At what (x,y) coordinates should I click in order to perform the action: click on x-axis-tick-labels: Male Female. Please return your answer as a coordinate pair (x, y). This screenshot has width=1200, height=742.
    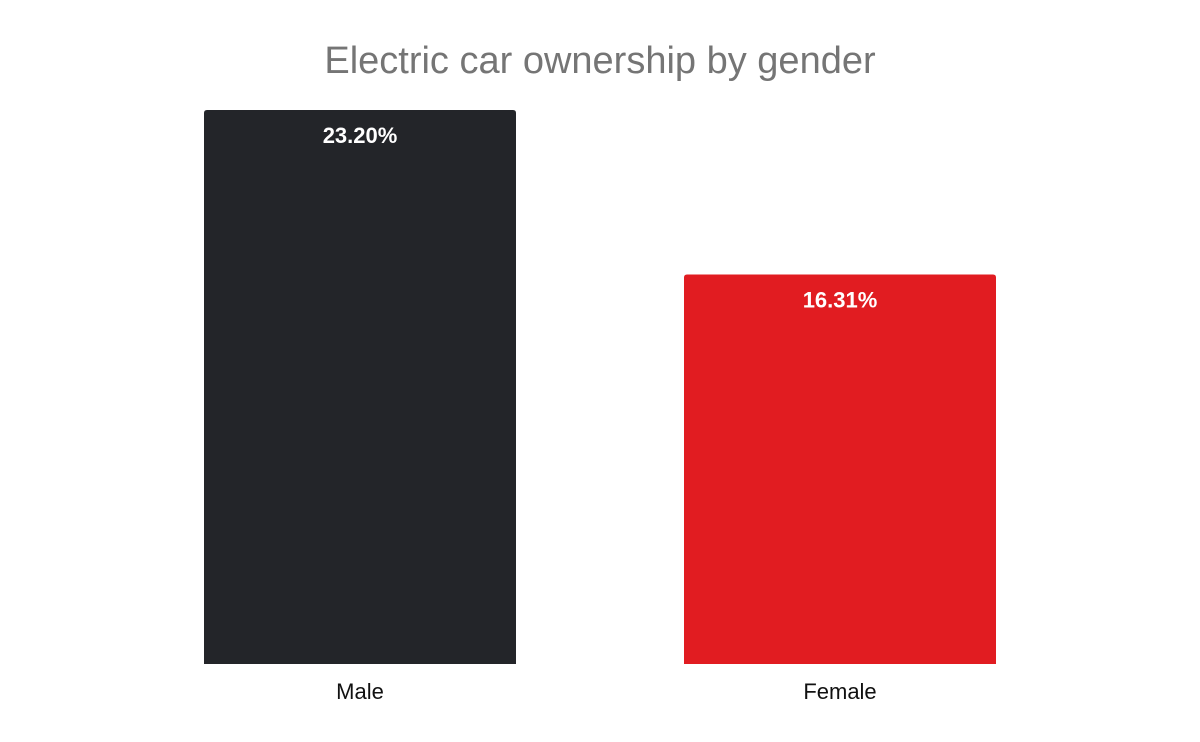
    Looking at the image, I should click on (606, 691).